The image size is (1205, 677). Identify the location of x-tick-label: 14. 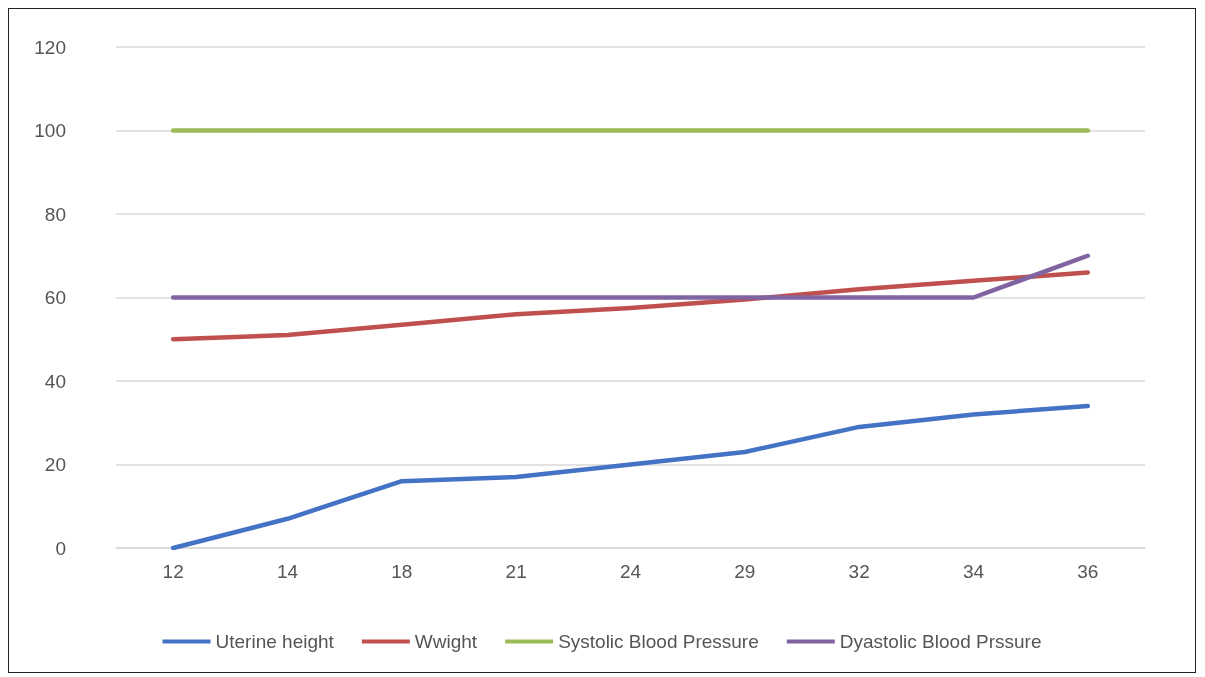
(287, 571).